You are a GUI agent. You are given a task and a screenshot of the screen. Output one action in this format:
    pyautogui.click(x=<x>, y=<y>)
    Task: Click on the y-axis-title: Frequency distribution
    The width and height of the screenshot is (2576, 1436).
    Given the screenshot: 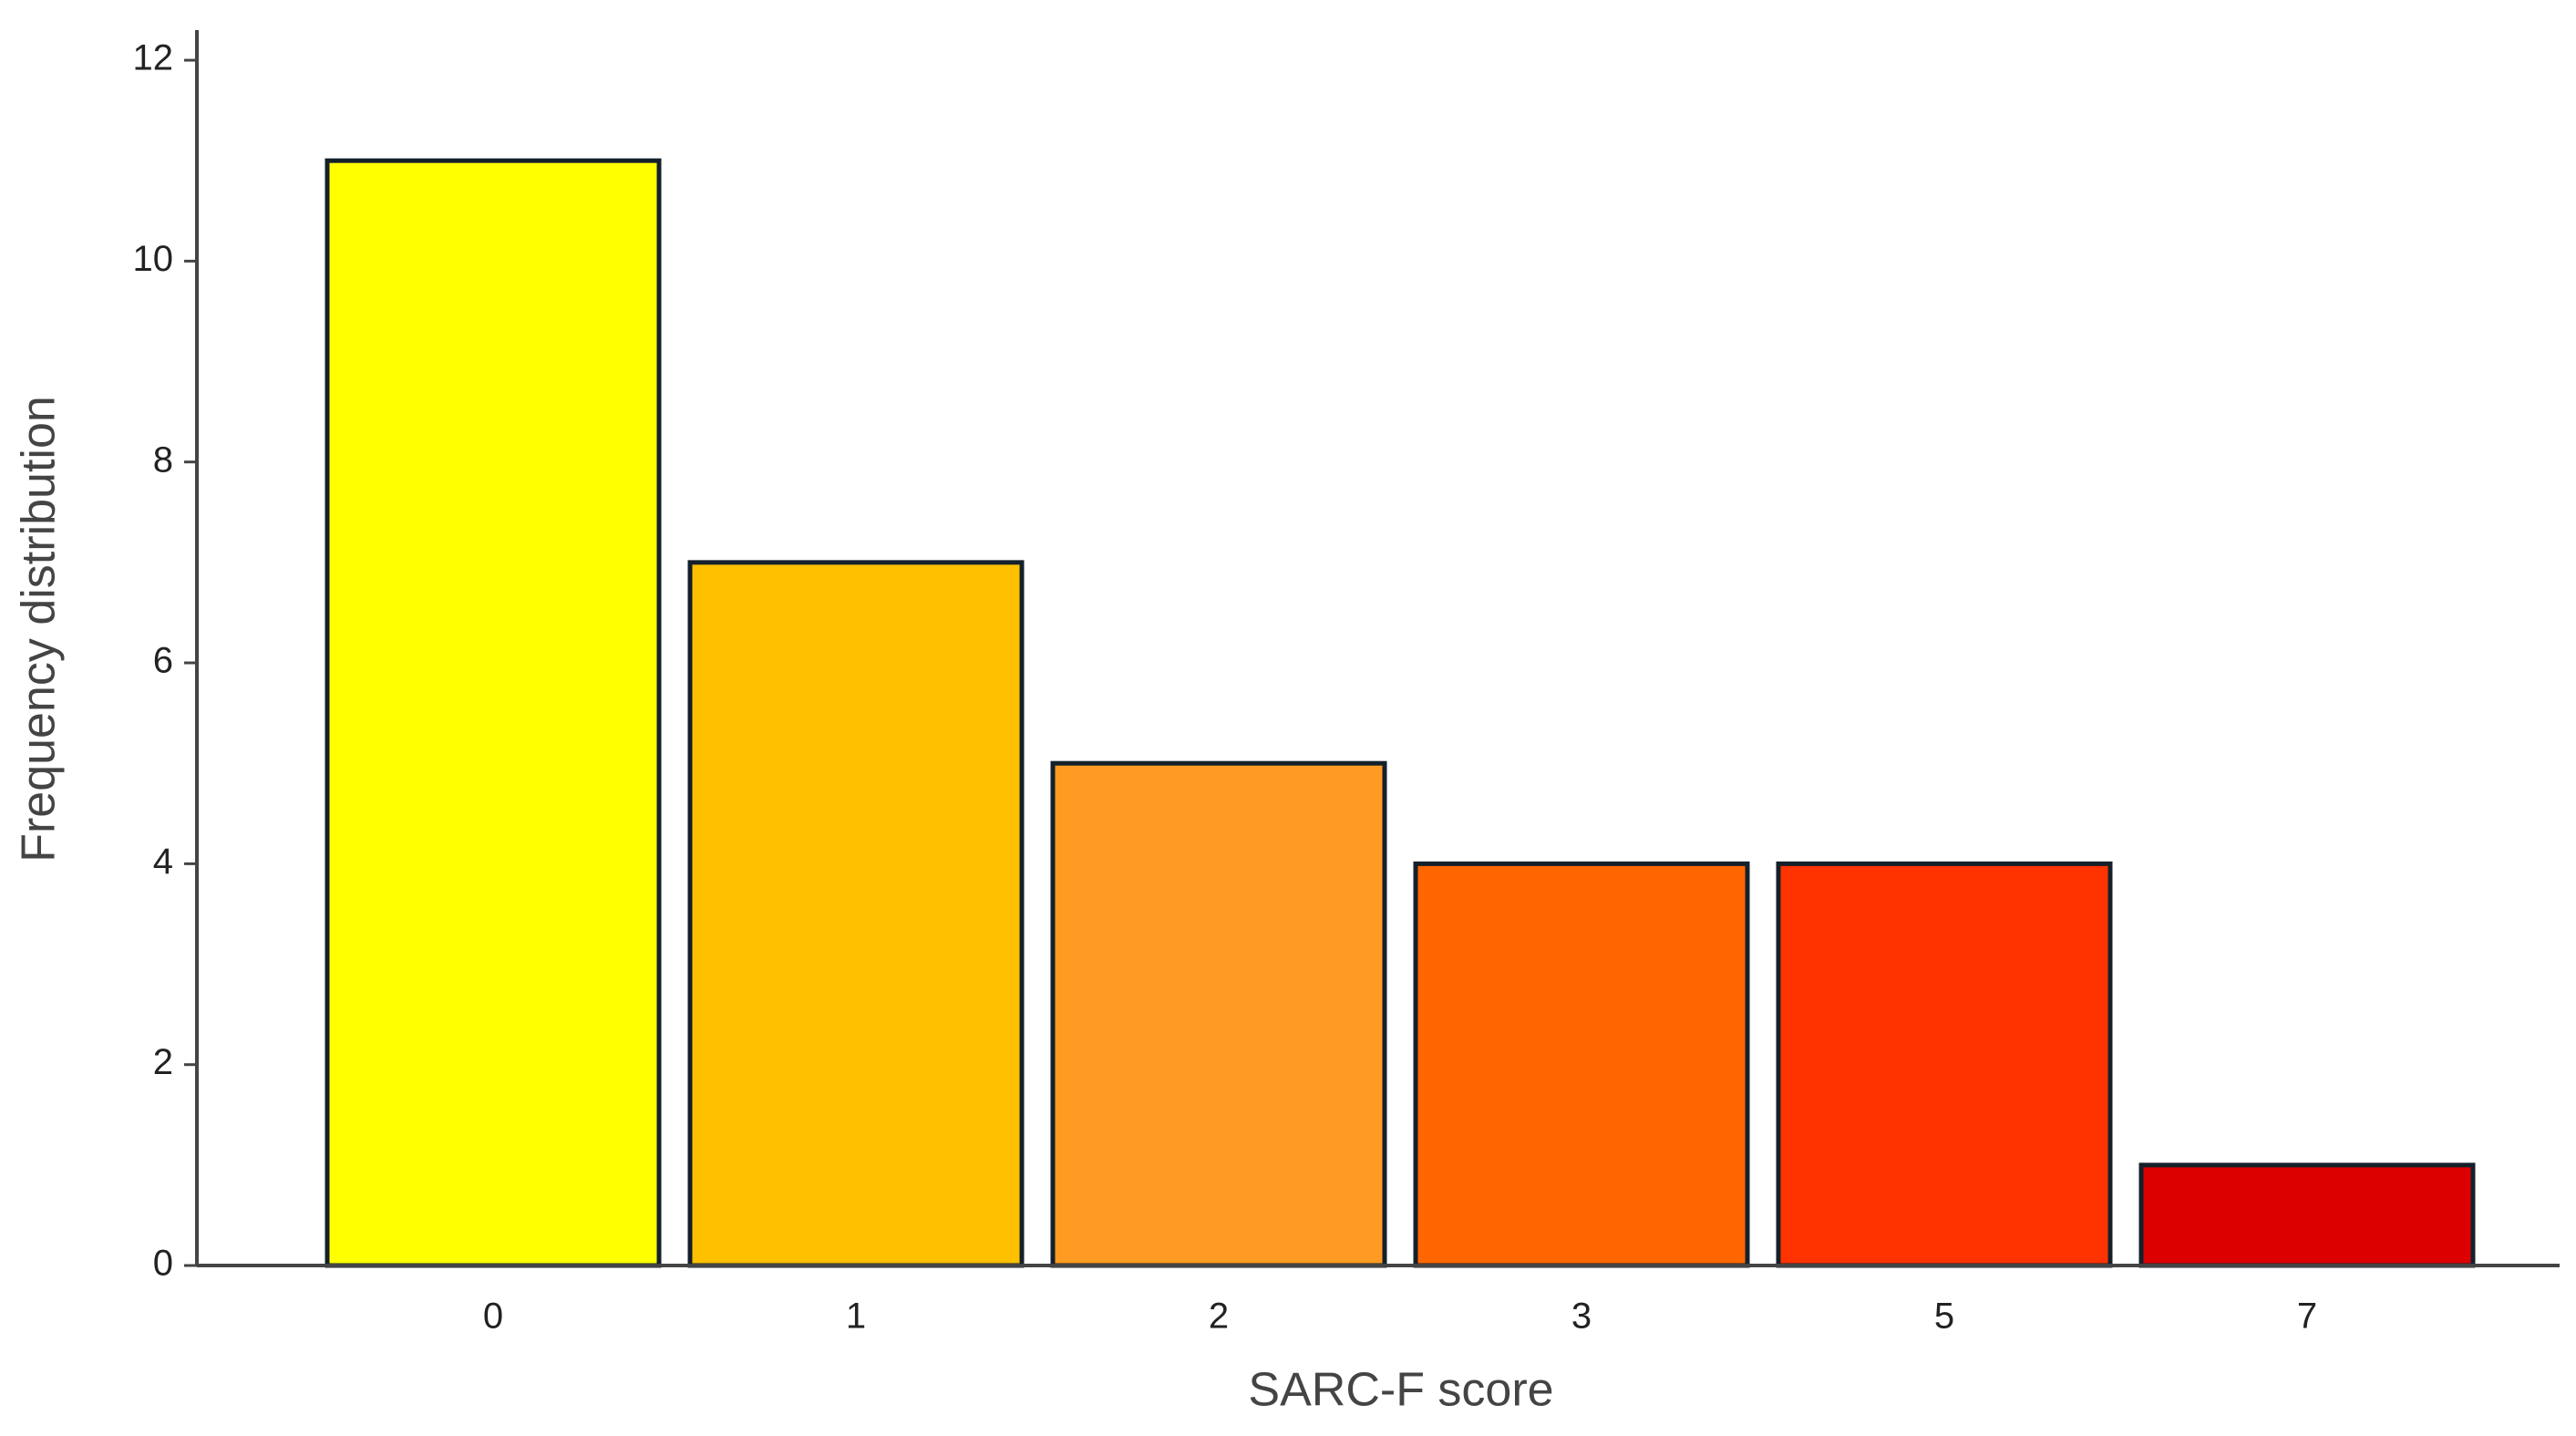 What is the action you would take?
    pyautogui.click(x=39, y=630)
    